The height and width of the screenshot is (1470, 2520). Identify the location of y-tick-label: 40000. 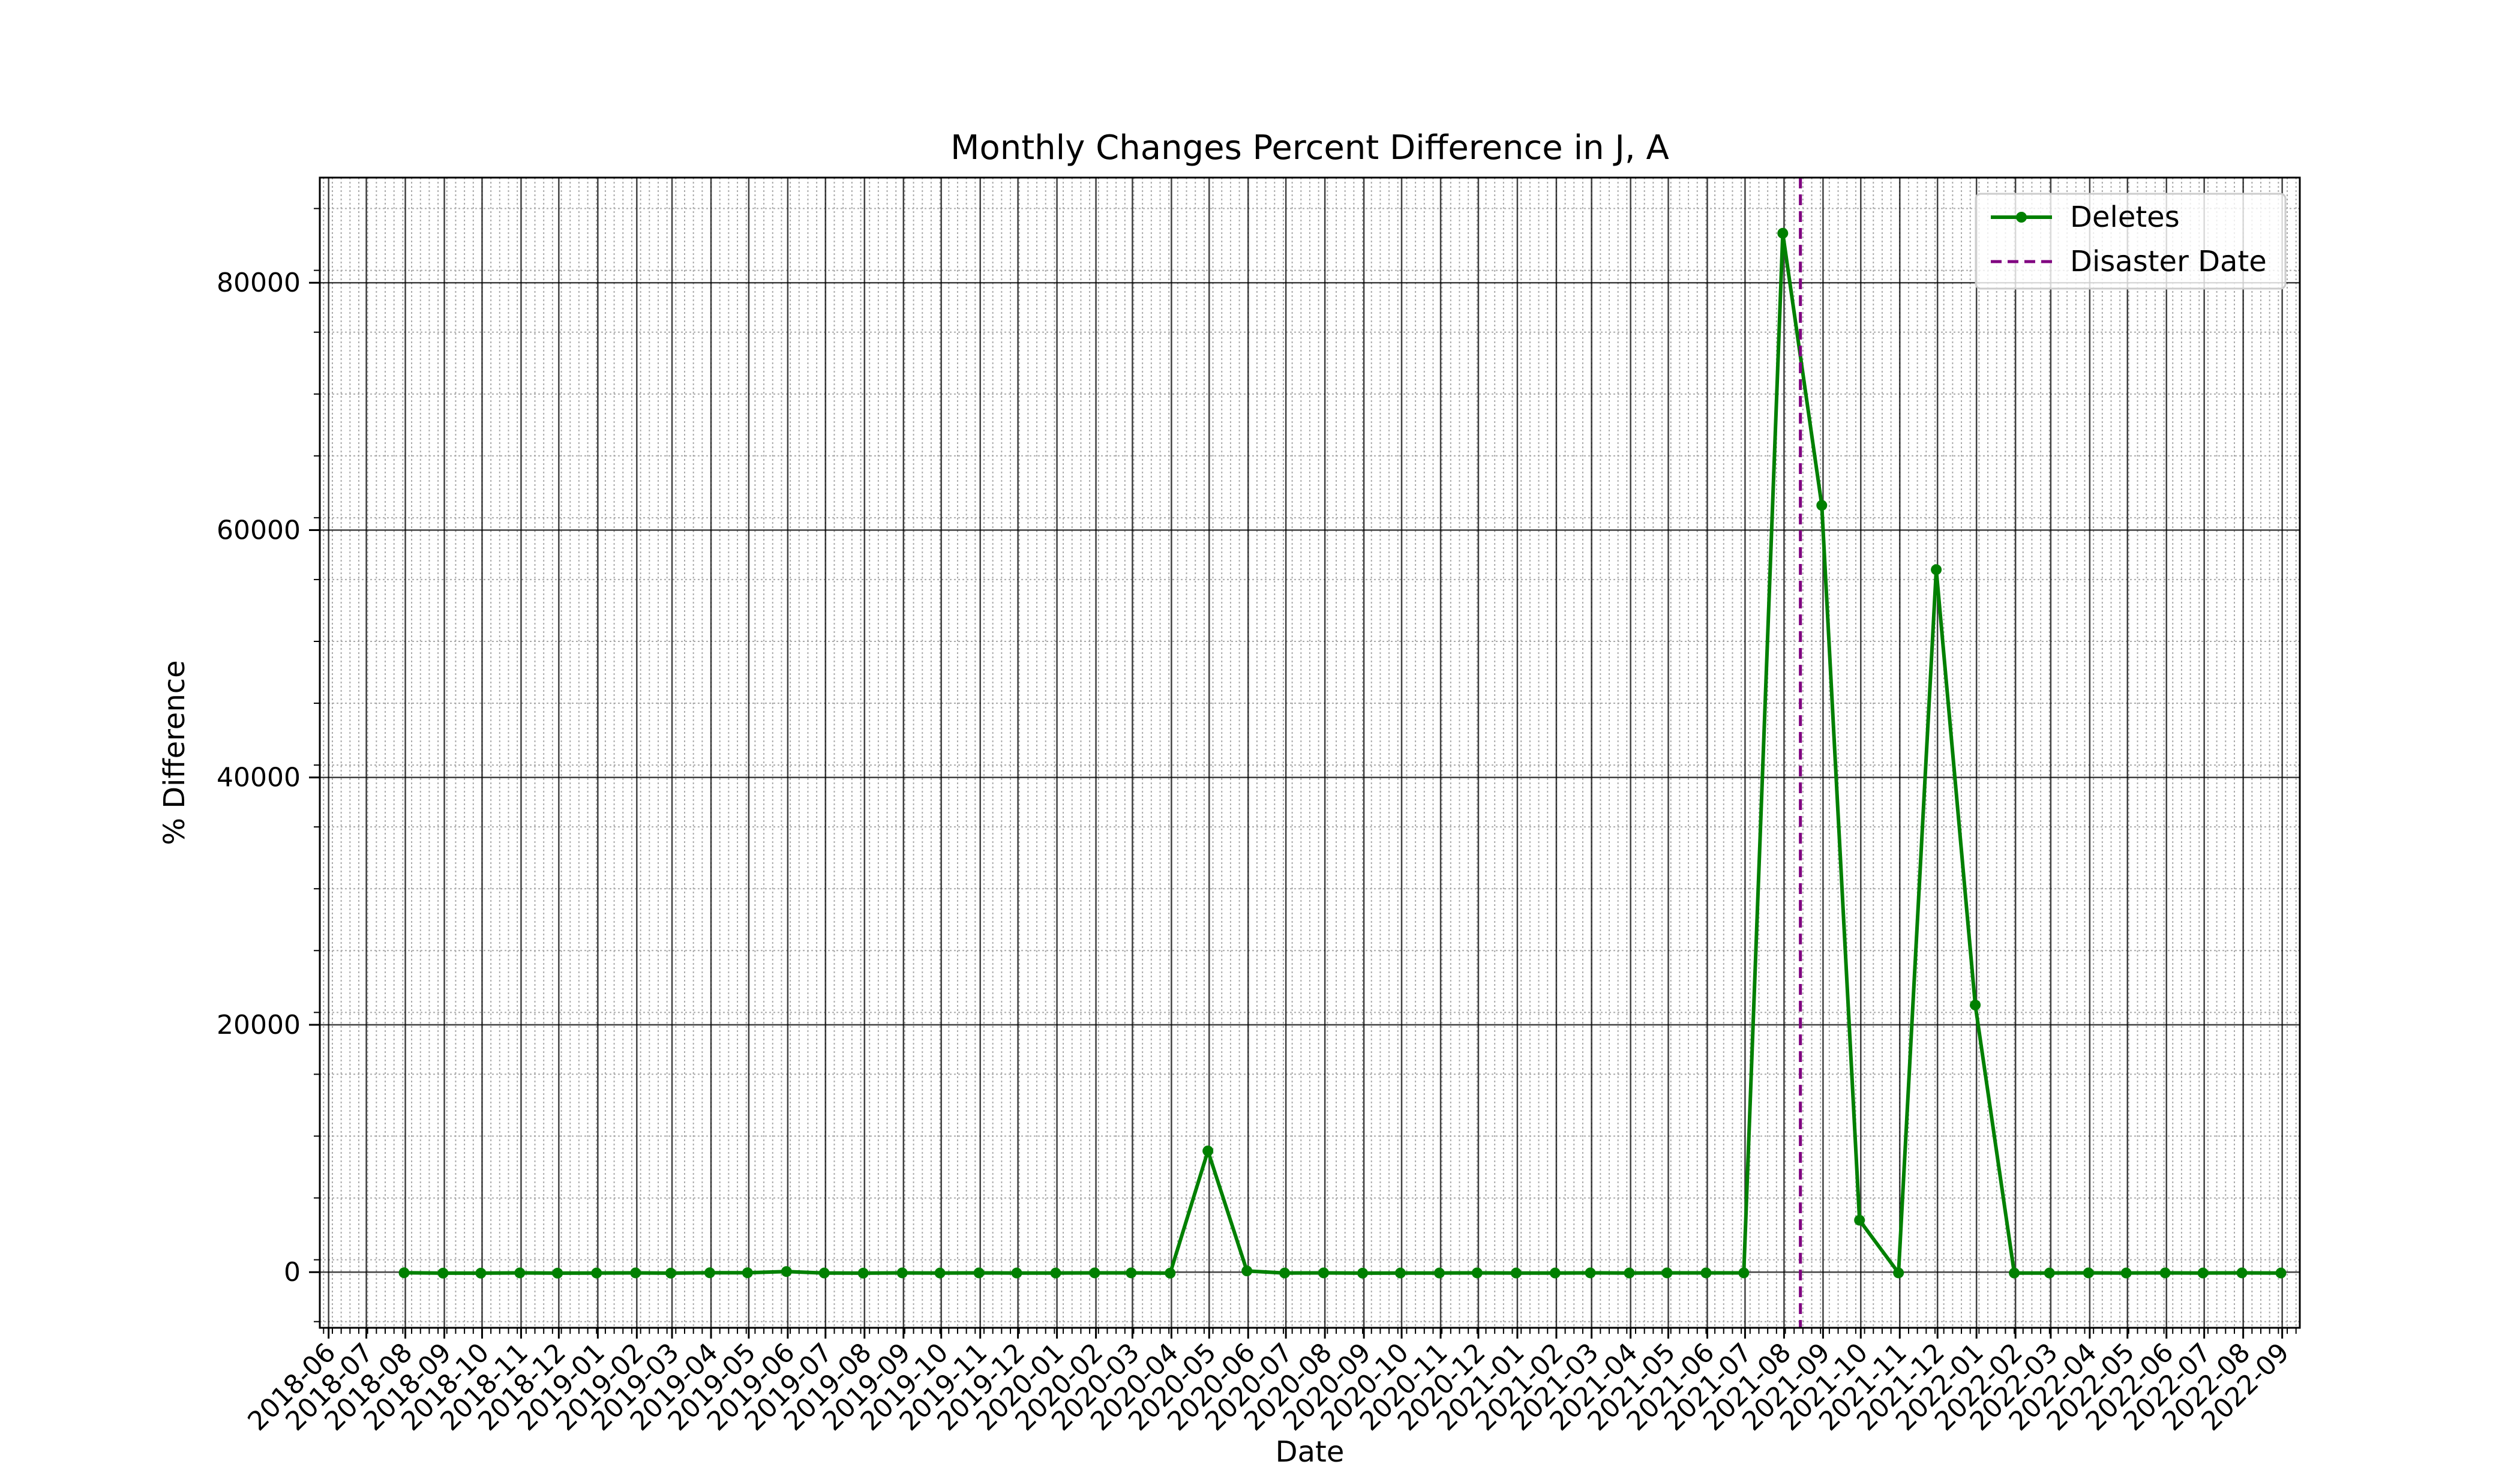
(259, 778).